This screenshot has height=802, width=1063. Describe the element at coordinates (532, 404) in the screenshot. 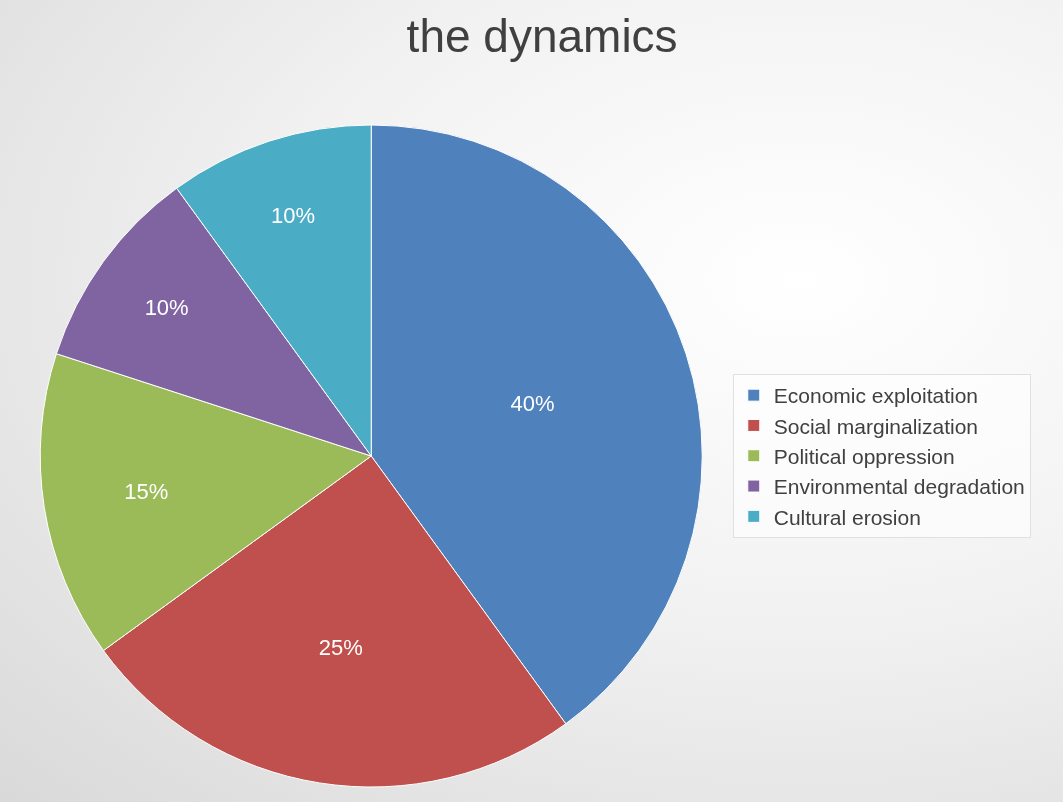

I see `data-label: 40%` at that location.